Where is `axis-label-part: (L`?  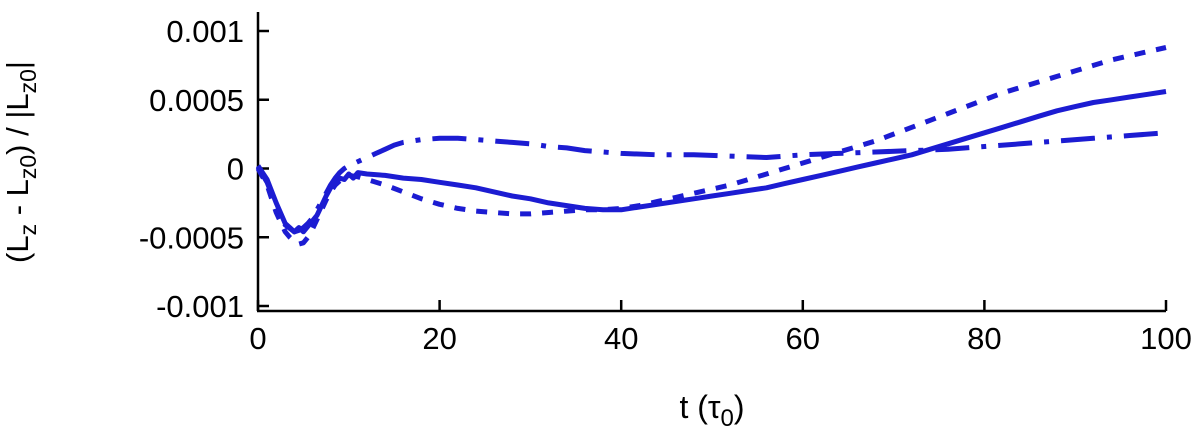 axis-label-part: (L is located at coordinates (17, 249).